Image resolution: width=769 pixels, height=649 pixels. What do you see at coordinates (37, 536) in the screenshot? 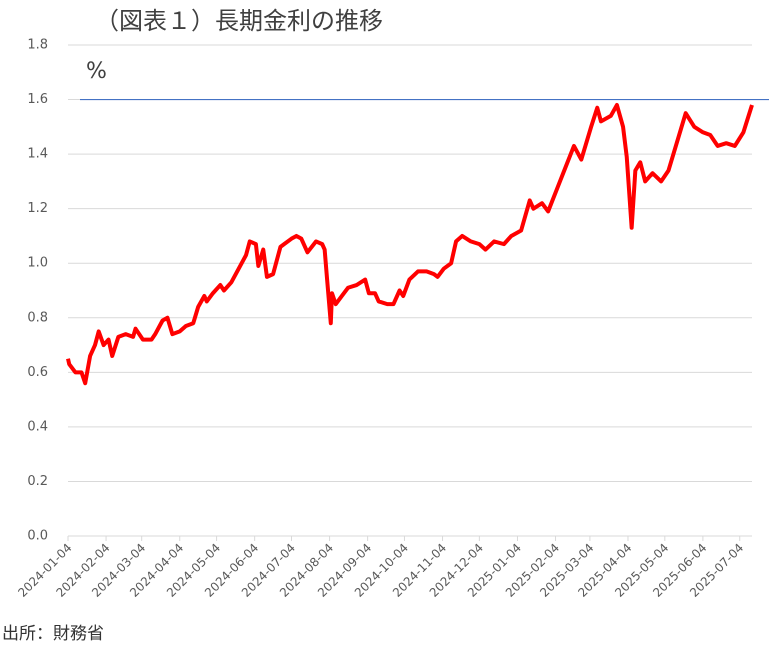
I see `y-tick-label: 0.0` at bounding box center [37, 536].